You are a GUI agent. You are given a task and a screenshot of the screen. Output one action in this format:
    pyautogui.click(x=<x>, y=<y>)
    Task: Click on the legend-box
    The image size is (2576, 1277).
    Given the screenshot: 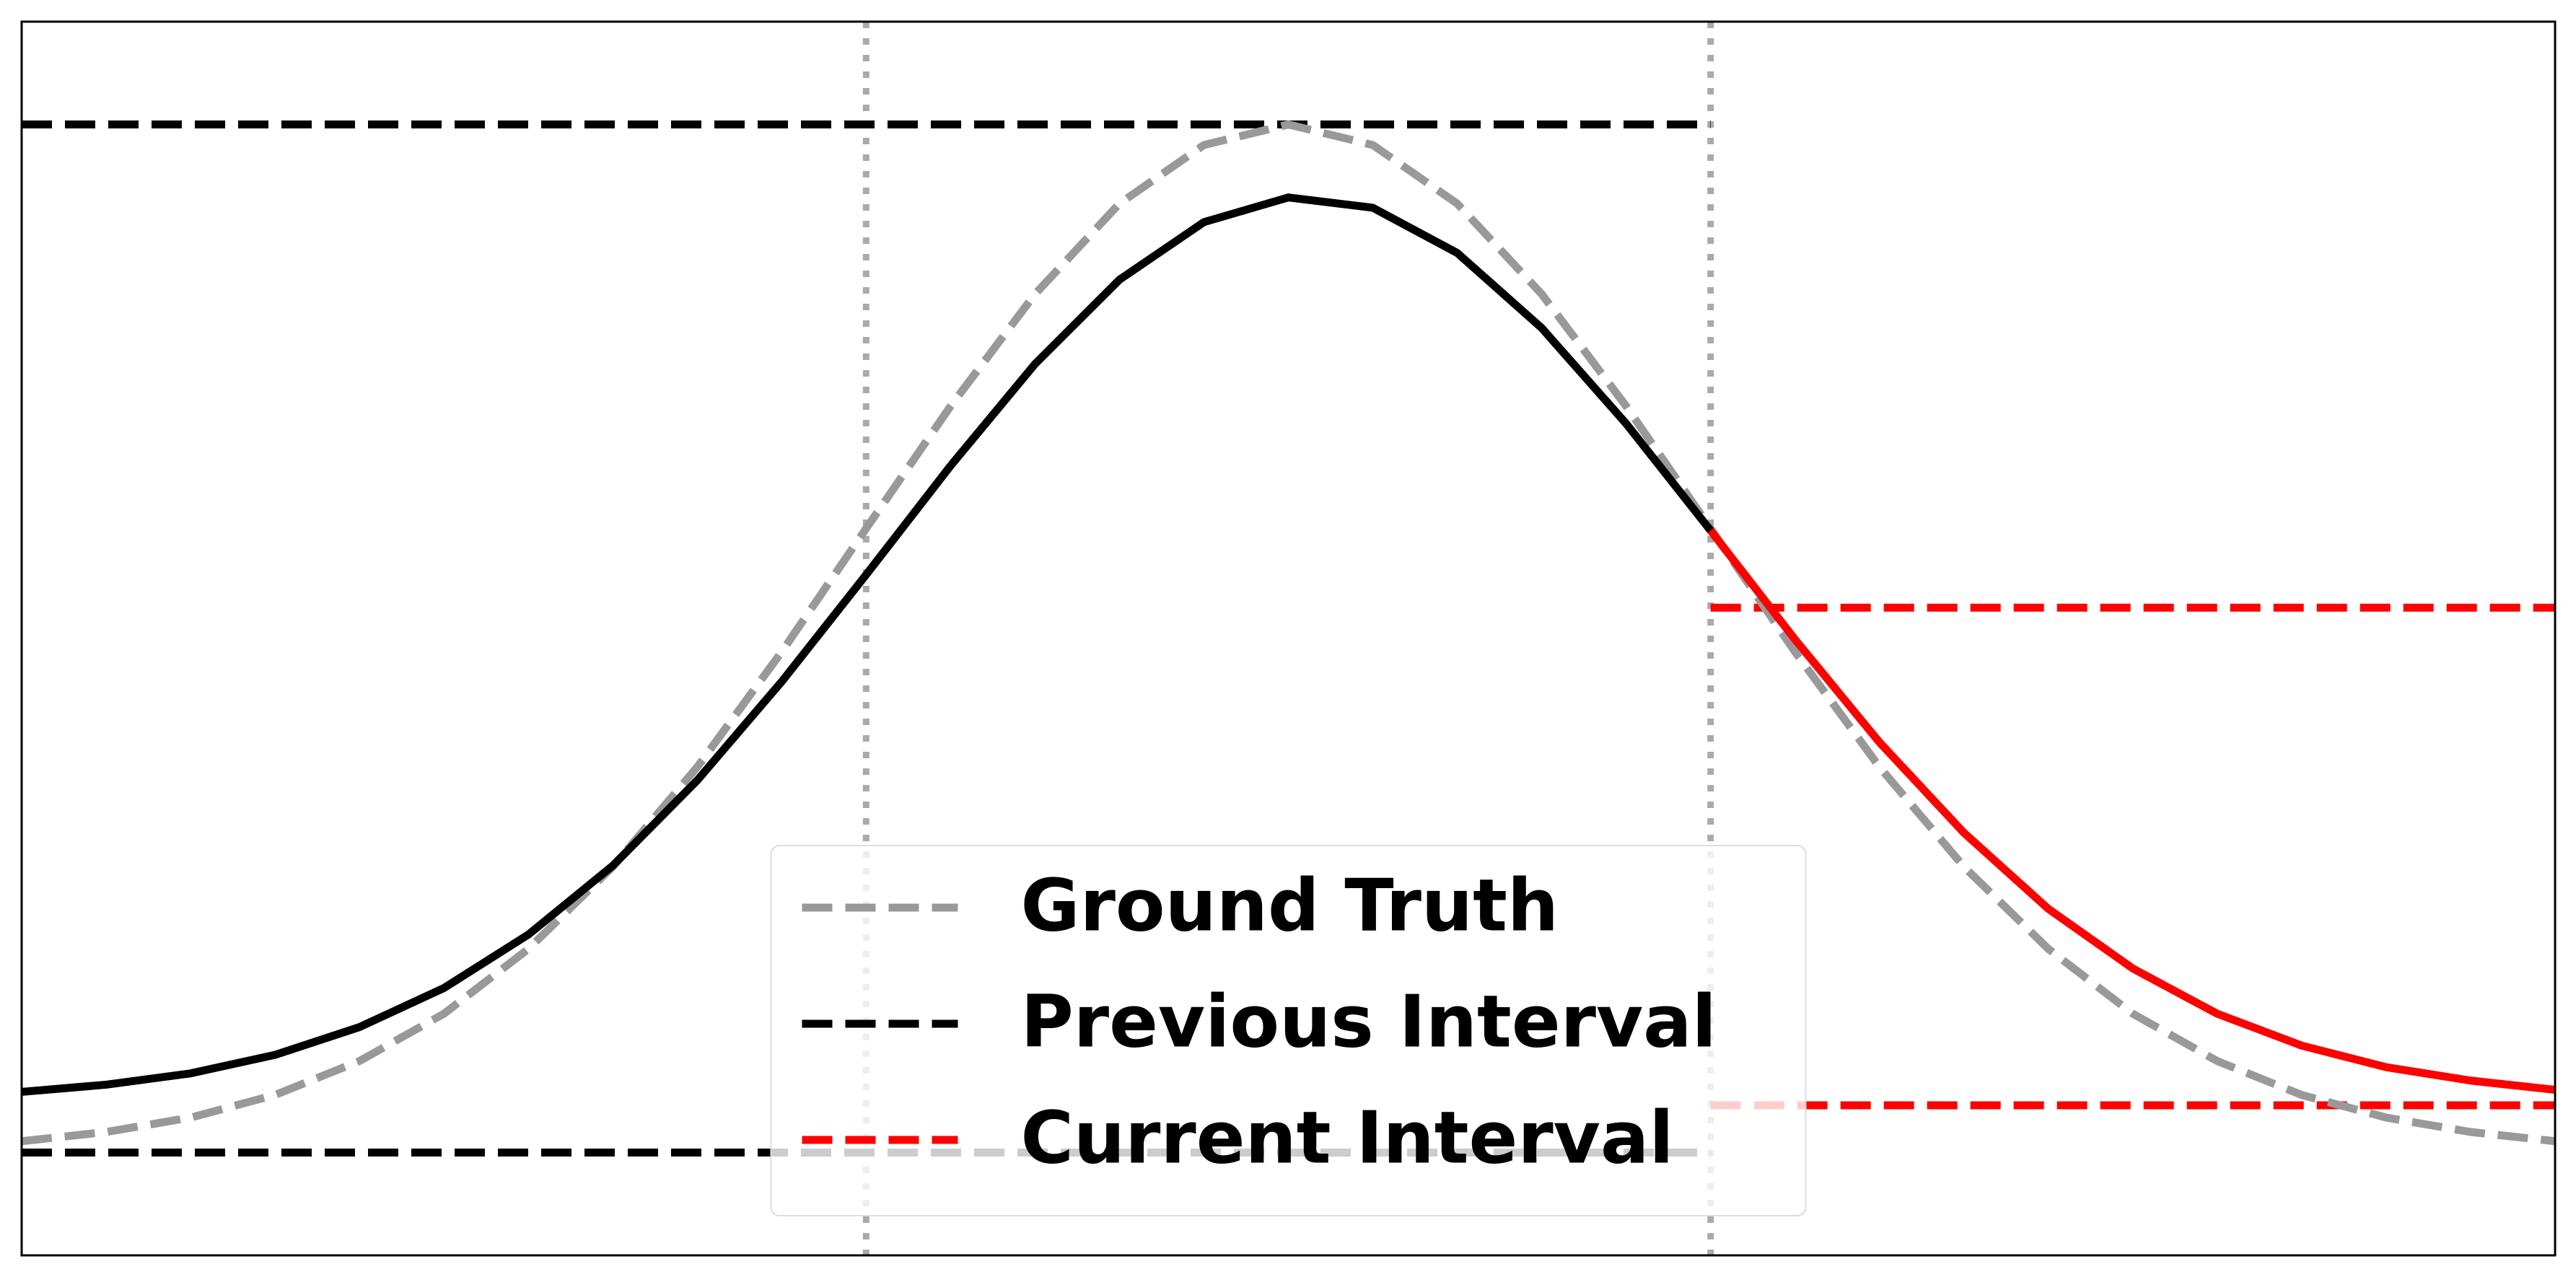 What is the action you would take?
    pyautogui.click(x=1288, y=1030)
    